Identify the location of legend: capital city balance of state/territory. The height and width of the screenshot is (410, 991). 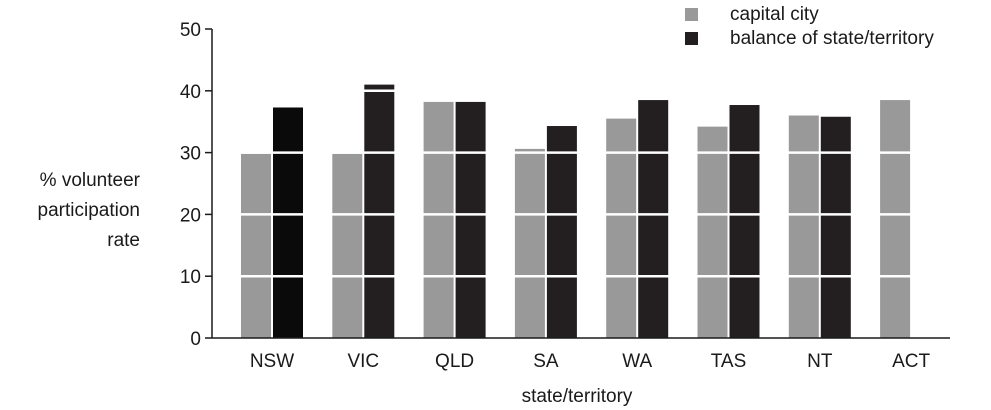
(809, 26).